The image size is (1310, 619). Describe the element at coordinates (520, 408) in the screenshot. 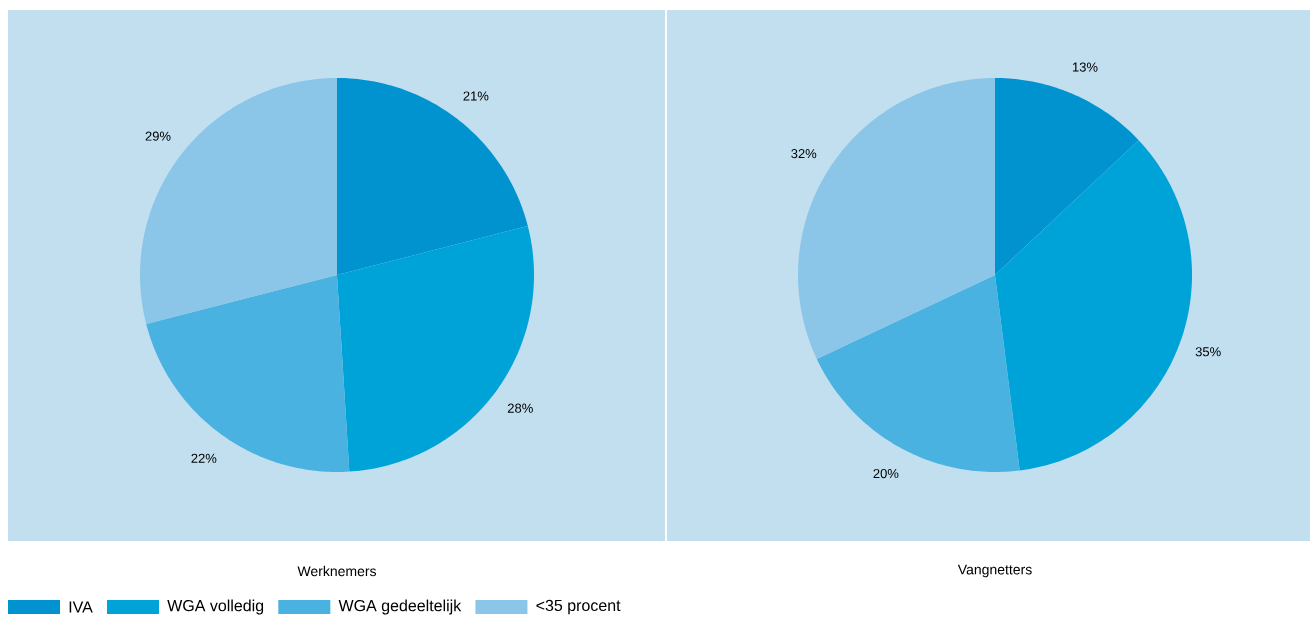

I see `data-label: 28%` at that location.